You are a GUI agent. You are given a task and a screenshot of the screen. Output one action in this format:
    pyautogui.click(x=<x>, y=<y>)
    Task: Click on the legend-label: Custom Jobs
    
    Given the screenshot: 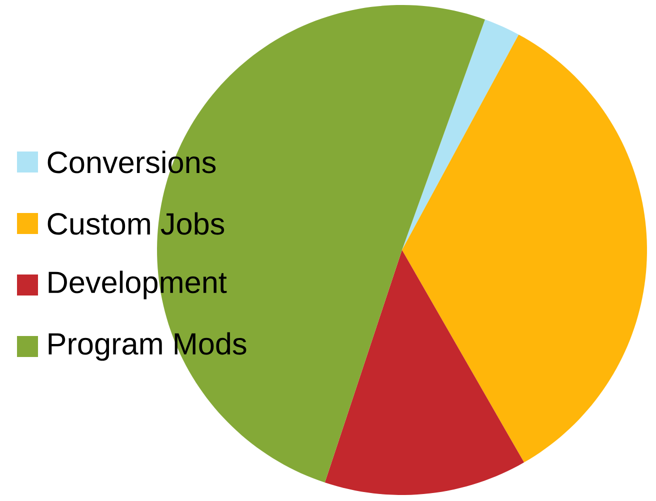 What is the action you would take?
    pyautogui.click(x=136, y=223)
    